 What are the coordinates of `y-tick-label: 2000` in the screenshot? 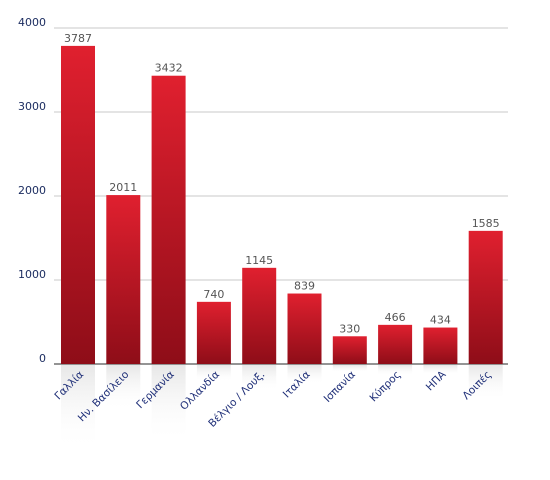 It's located at (32, 190).